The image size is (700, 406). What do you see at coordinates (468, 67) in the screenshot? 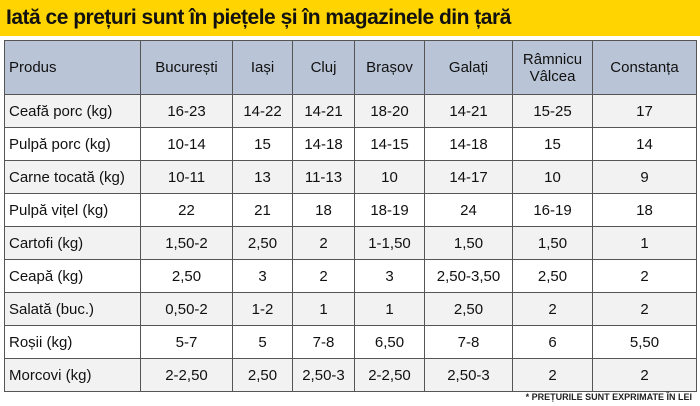
I see `header-cell: Galați` at bounding box center [468, 67].